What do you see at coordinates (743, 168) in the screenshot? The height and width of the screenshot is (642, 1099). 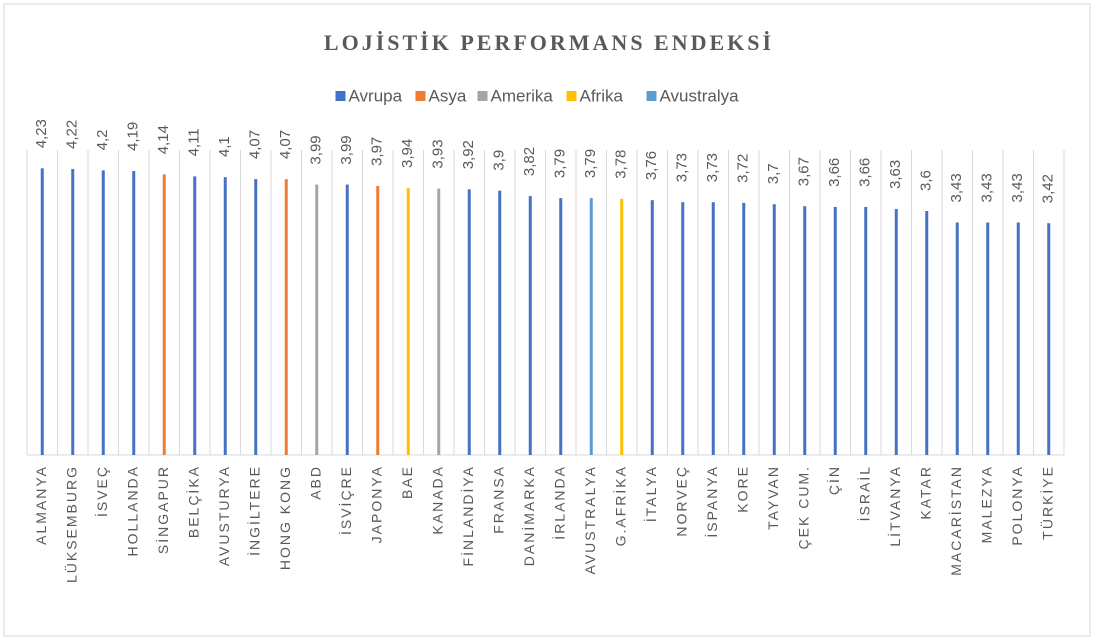 I see `value-label: 3,72` at bounding box center [743, 168].